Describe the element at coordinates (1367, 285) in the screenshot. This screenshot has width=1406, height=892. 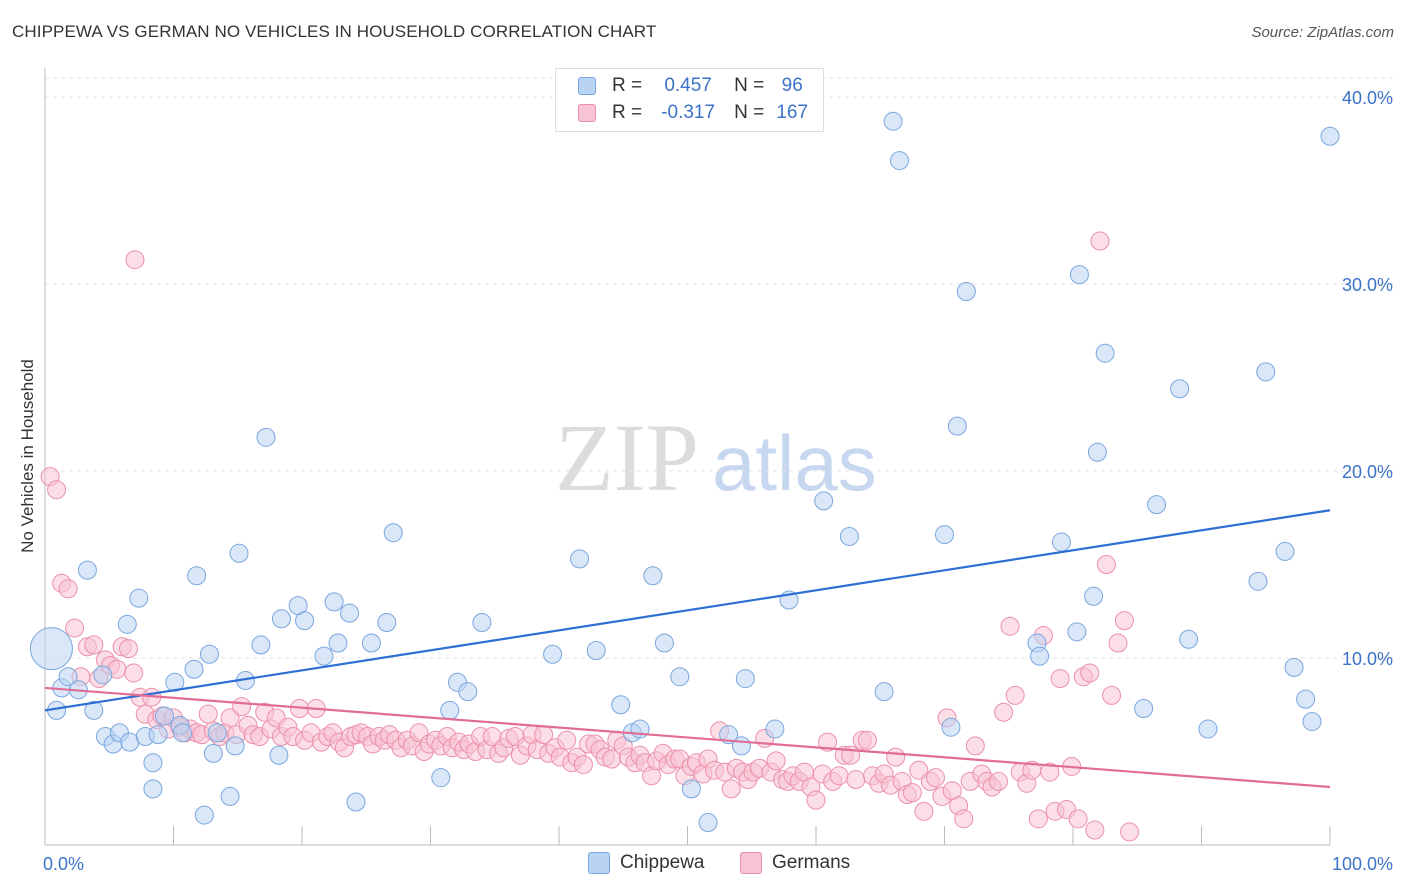
I see `y-tick-label: 30.0%` at that location.